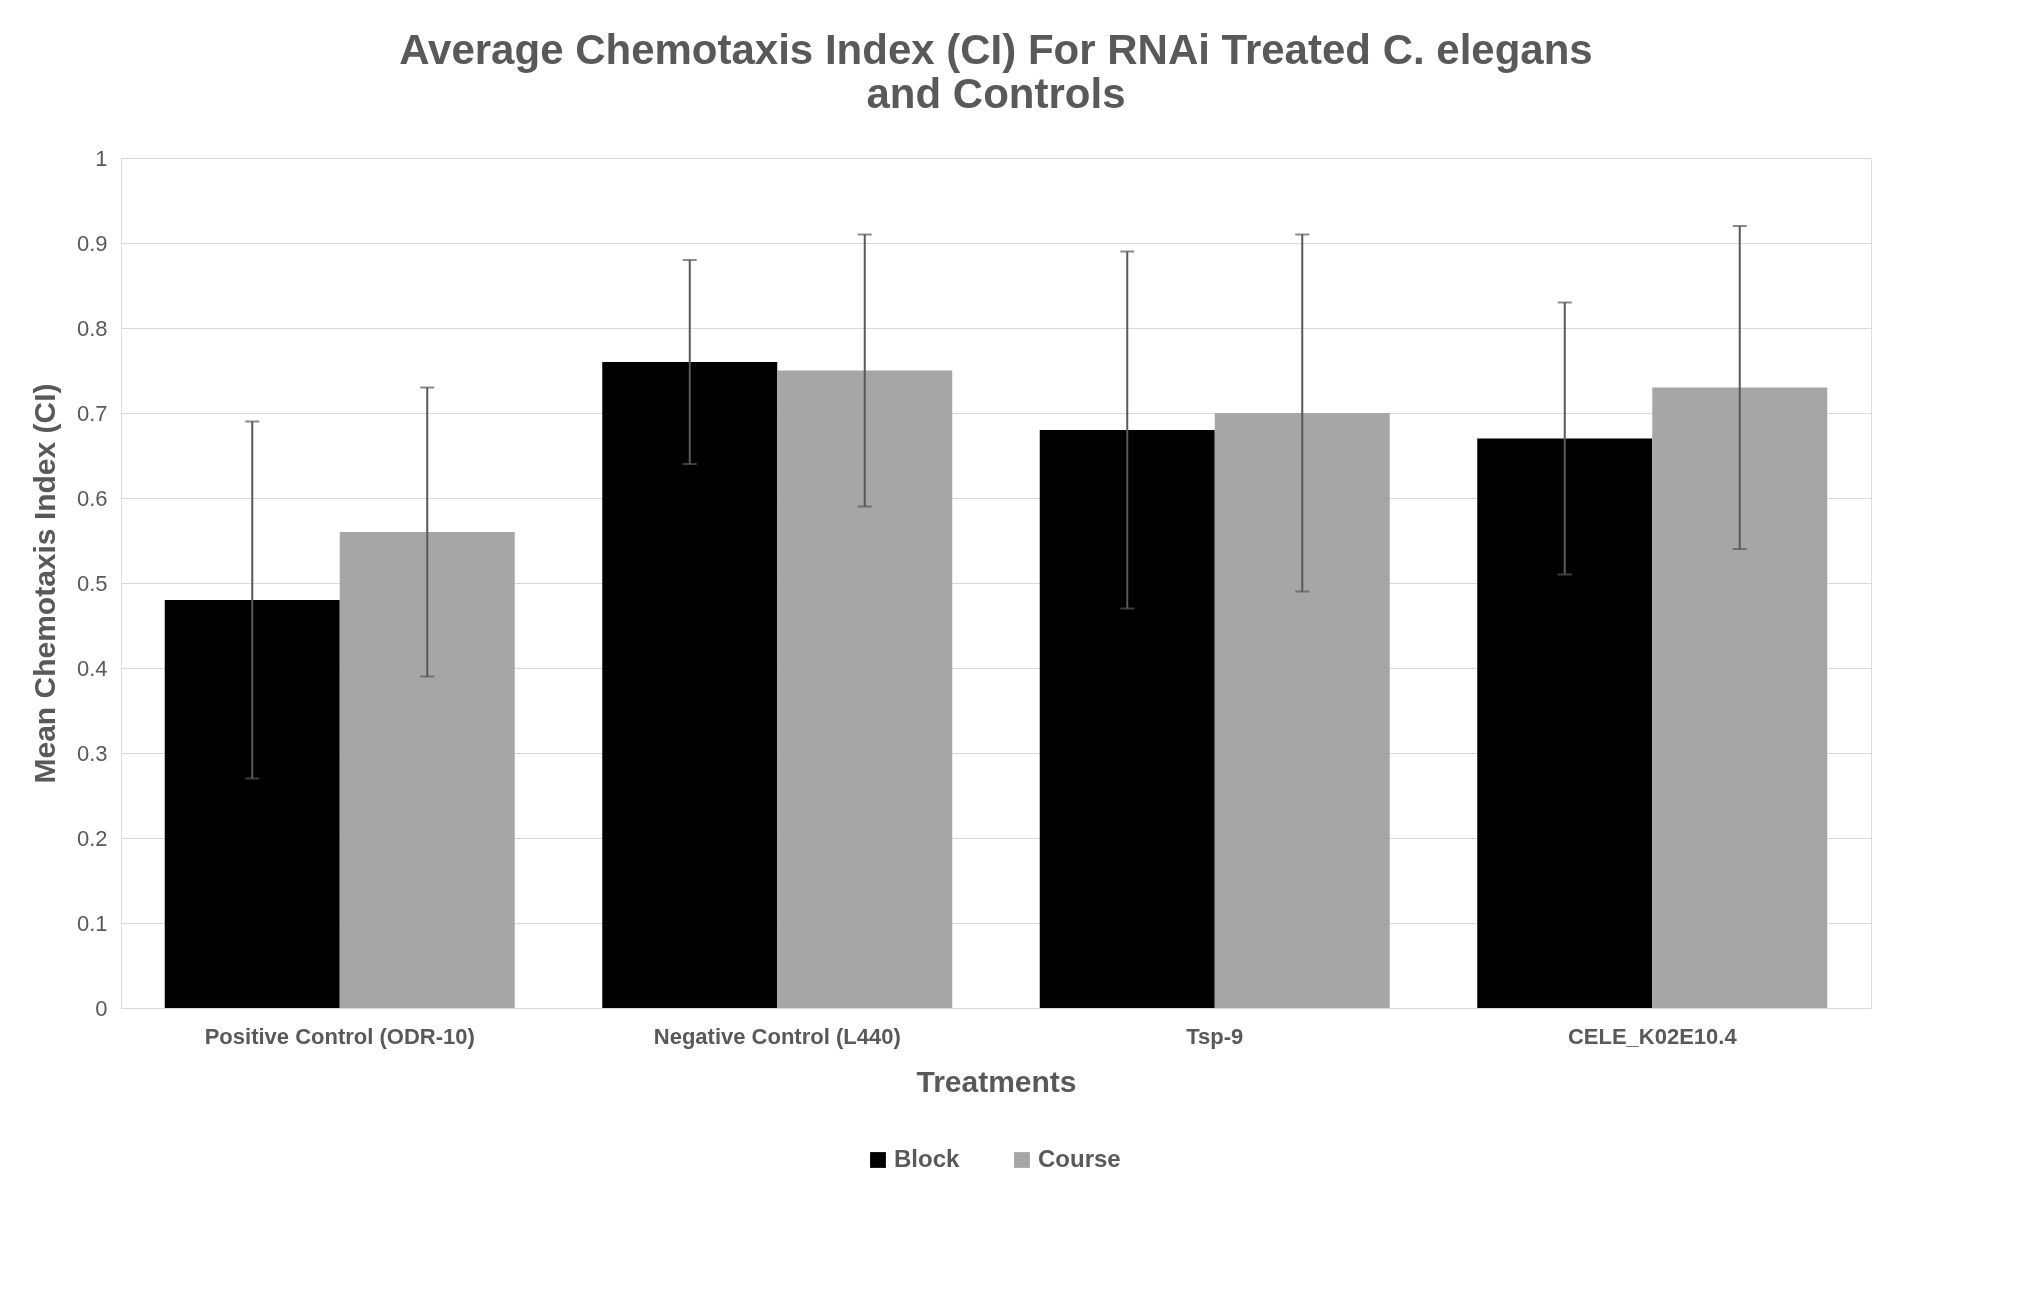 The height and width of the screenshot is (1309, 2020). What do you see at coordinates (1215, 1036) in the screenshot?
I see `x-tick-label: Tsp-9` at bounding box center [1215, 1036].